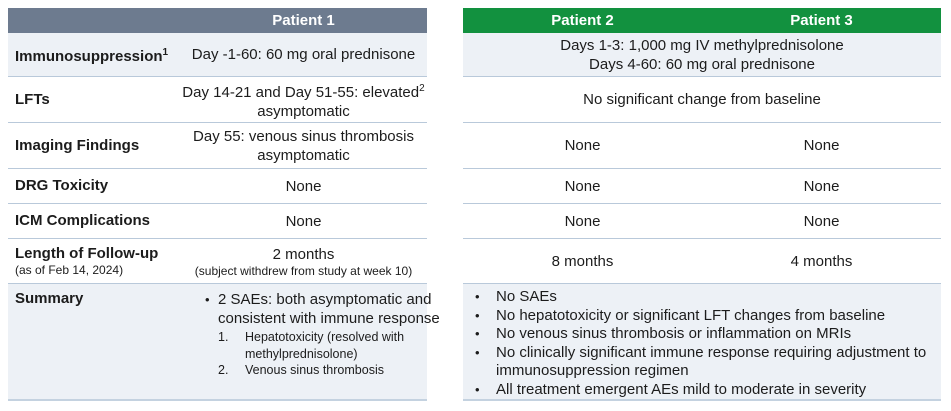 This screenshot has width=951, height=411. I want to click on p2-drg-value: None, so click(582, 186).